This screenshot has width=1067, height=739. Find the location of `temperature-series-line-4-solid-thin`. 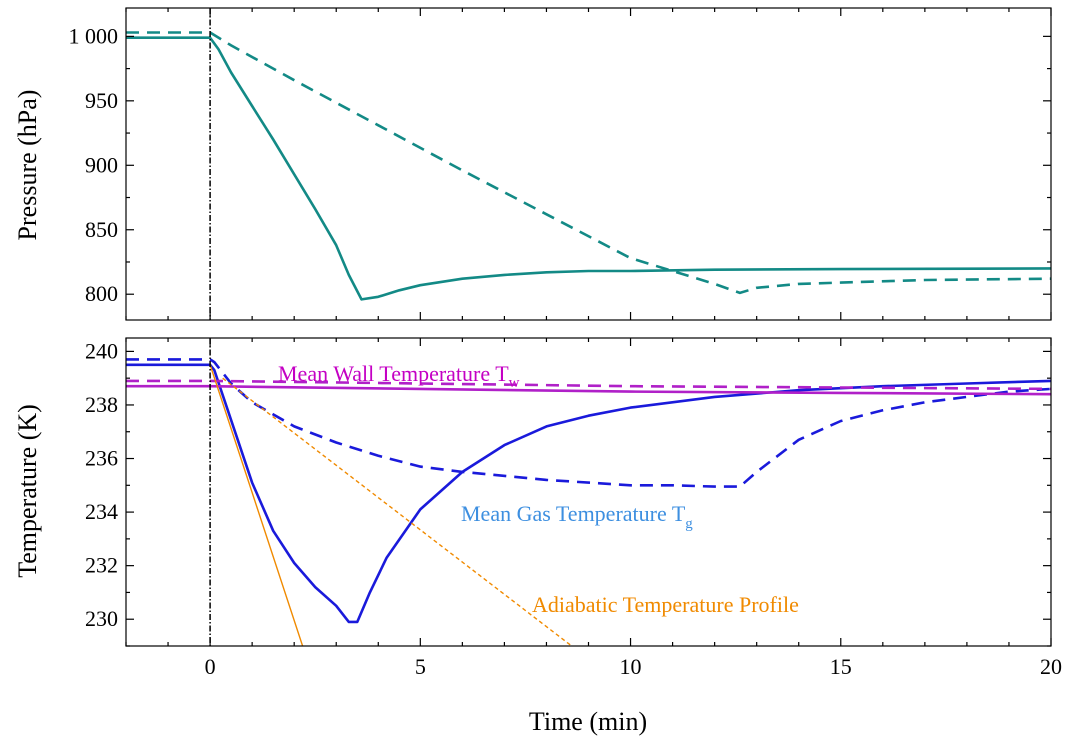

temperature-series-line-4-solid-thin is located at coordinates (256, 505).